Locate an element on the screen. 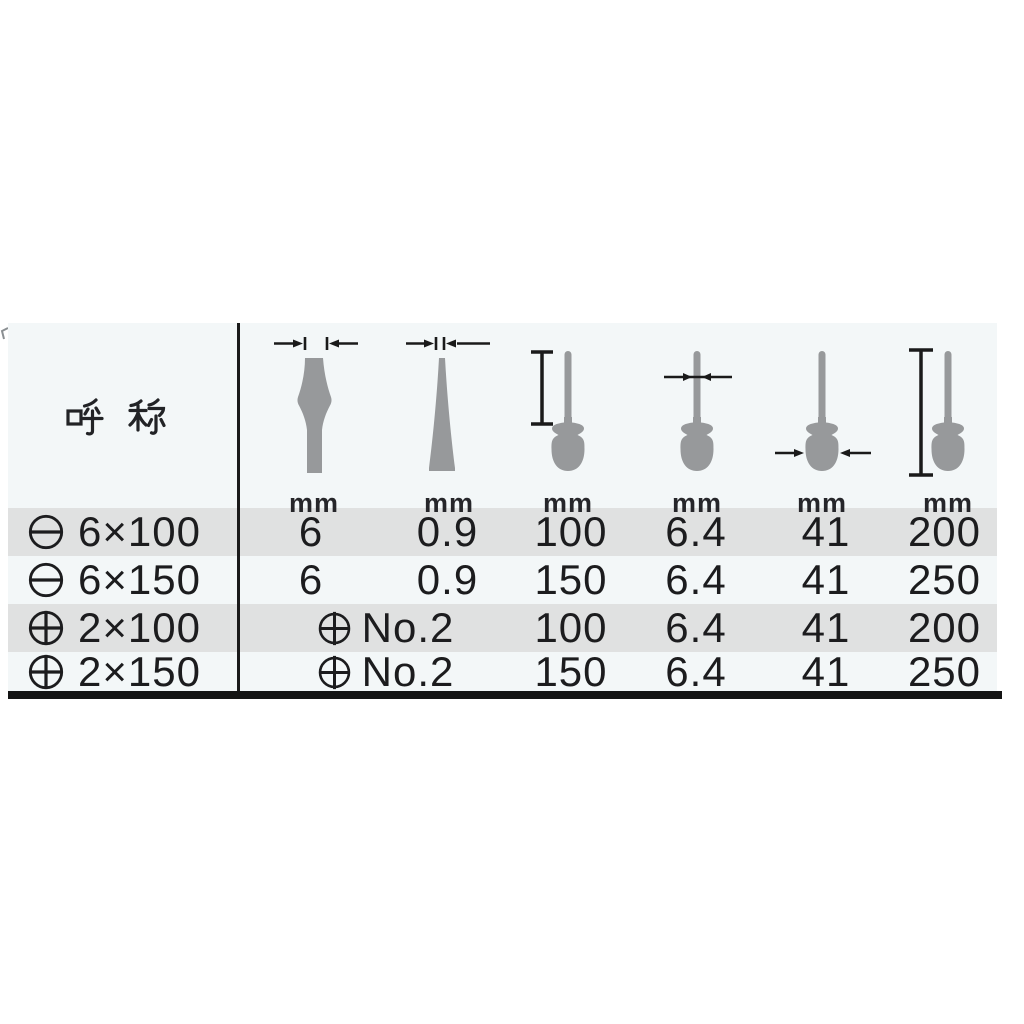 This screenshot has height=1024, width=1024. shaft-length-icon is located at coordinates (558, 410).